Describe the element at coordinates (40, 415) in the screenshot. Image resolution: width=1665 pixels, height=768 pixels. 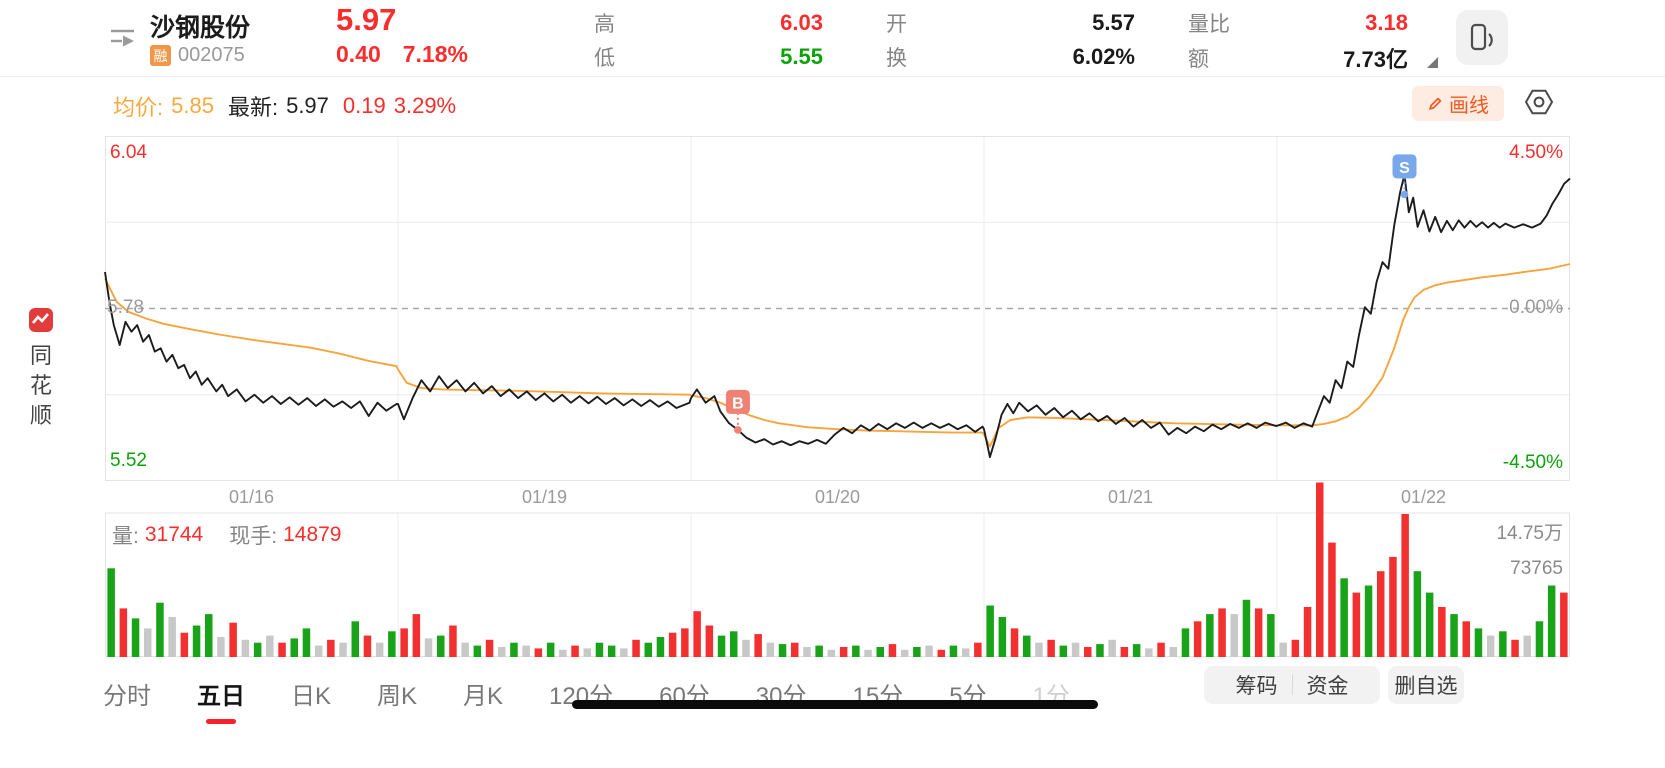
I see `brand-char: 顺` at that location.